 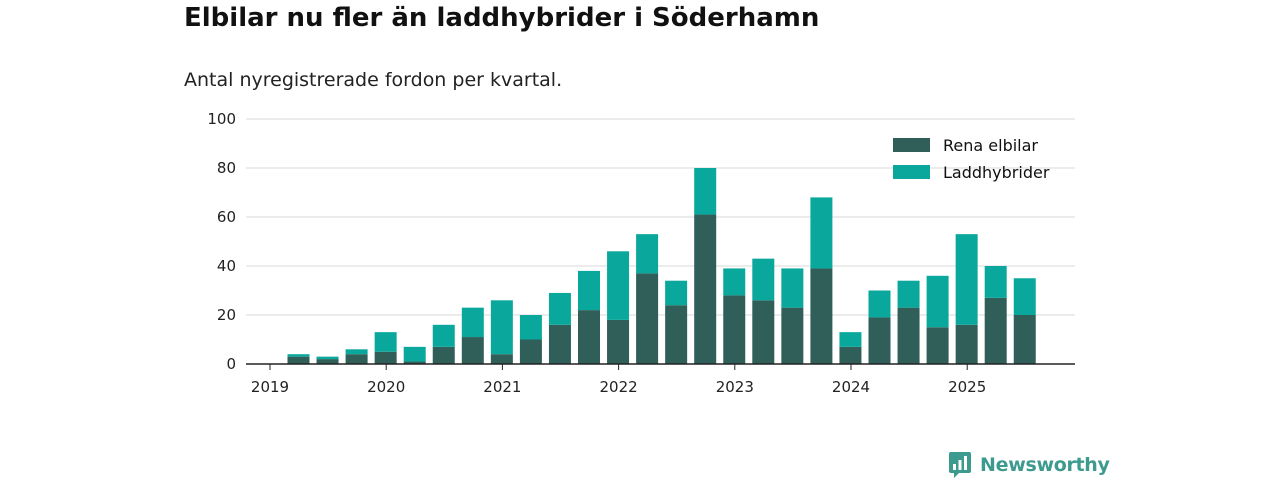 I want to click on chart-subtitle: Antal nyregistrerade fordon per kvartal., so click(x=373, y=80).